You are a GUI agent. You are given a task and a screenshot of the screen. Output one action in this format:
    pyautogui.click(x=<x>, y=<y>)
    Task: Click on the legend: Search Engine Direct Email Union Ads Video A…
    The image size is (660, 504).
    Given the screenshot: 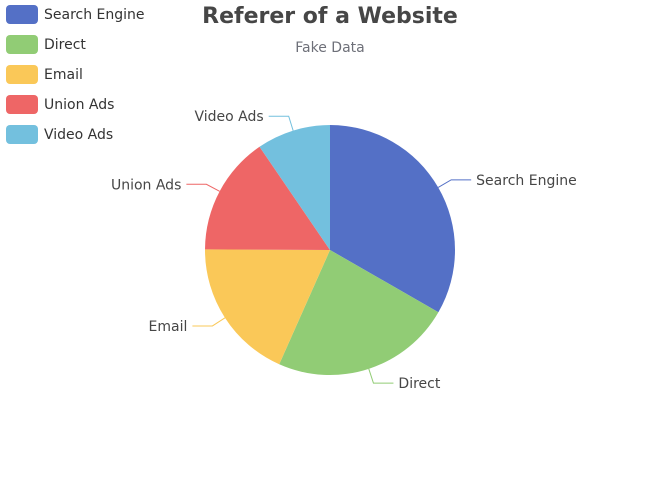 What is the action you would take?
    pyautogui.click(x=75, y=74)
    